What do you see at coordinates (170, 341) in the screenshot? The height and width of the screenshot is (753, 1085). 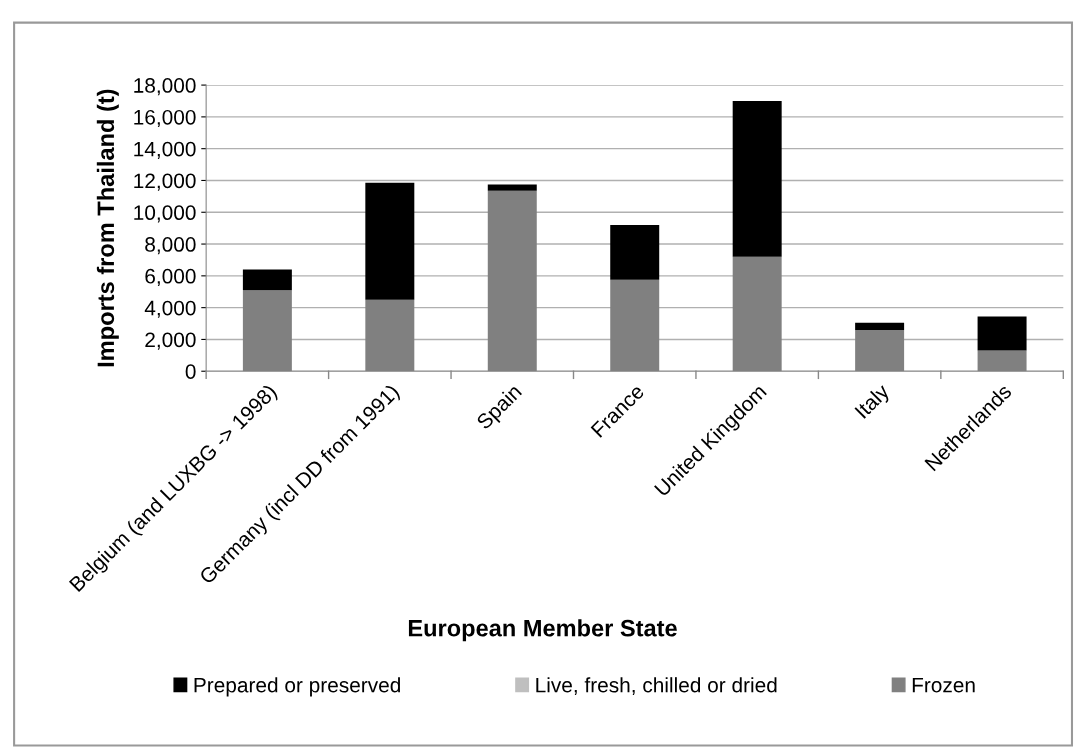 I see `y-tick-label: 2,000` at bounding box center [170, 341].